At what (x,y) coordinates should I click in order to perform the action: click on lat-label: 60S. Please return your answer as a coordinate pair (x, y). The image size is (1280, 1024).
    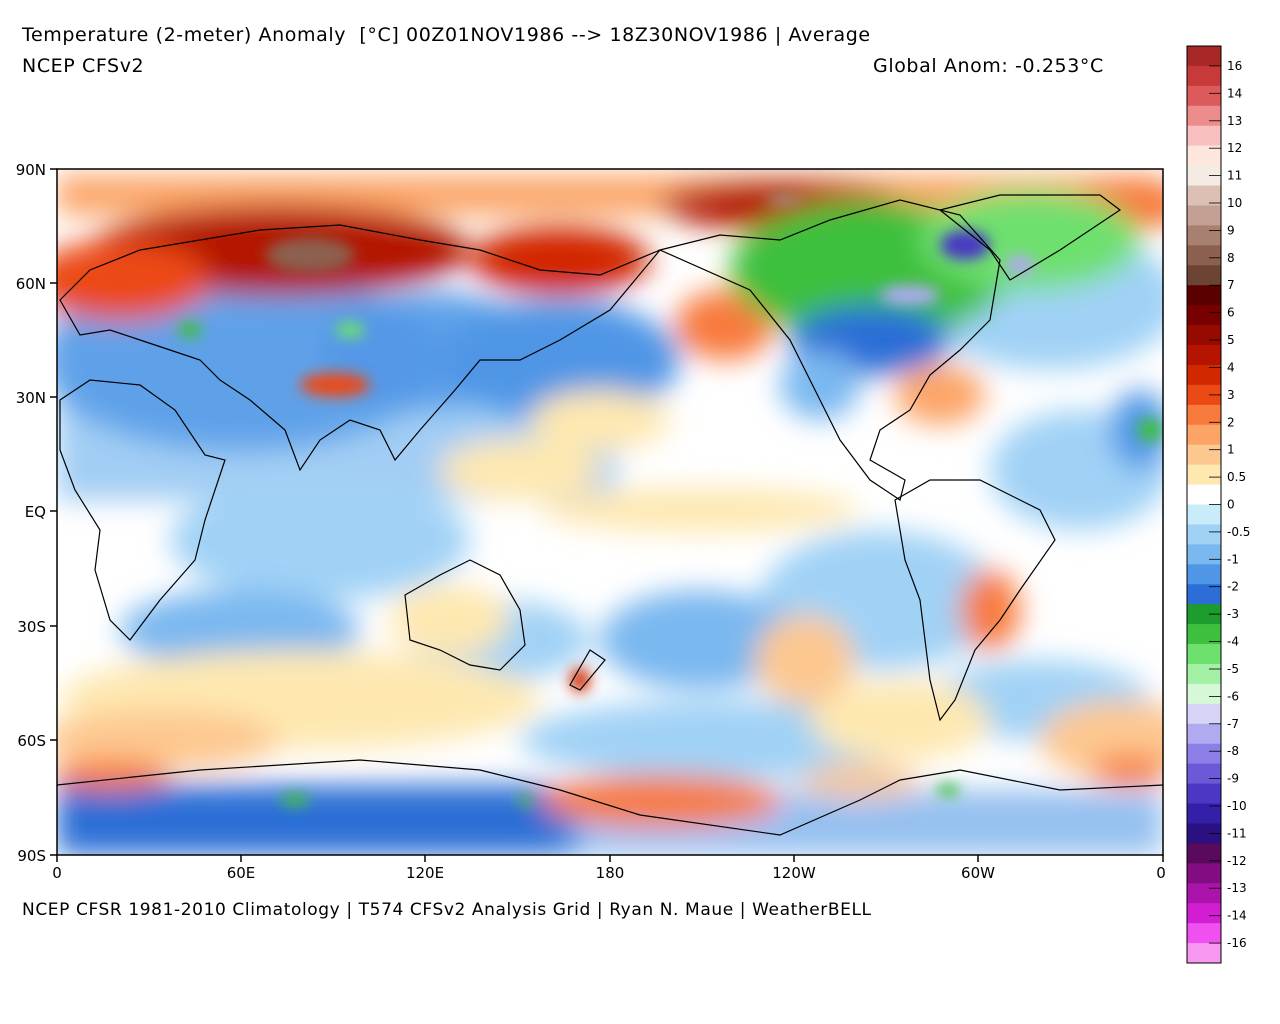
    Looking at the image, I should click on (31, 741).